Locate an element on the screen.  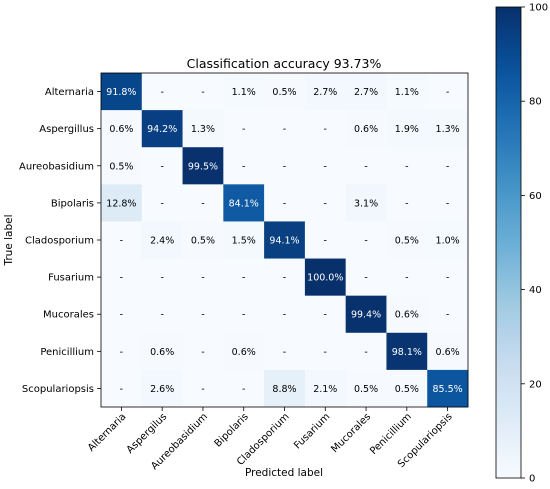
chart-title: Classification accuracy 93.73% is located at coordinates (284, 63).